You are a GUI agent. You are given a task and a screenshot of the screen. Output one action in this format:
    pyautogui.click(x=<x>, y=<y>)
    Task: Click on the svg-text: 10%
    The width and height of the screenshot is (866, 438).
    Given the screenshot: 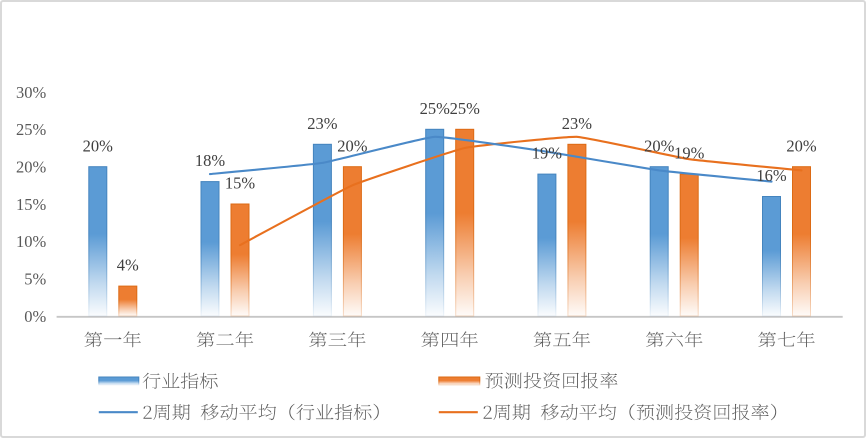 What is the action you would take?
    pyautogui.click(x=31, y=241)
    